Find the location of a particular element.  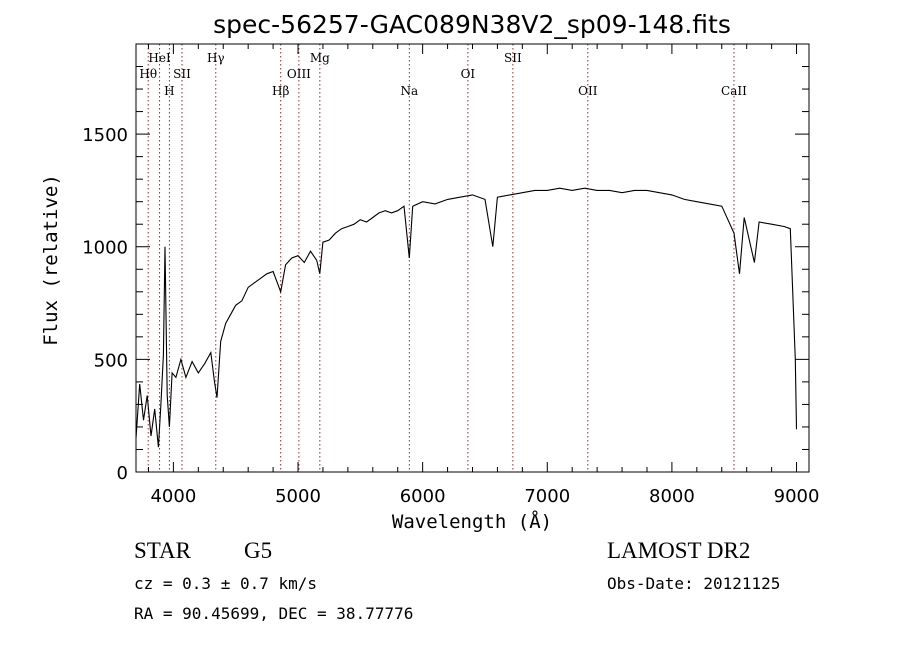

emission-line-labels: Hθ HeI H SII Hγ Hβ OIII Mg Na OI SII OII CaII is located at coordinates (443, 74).